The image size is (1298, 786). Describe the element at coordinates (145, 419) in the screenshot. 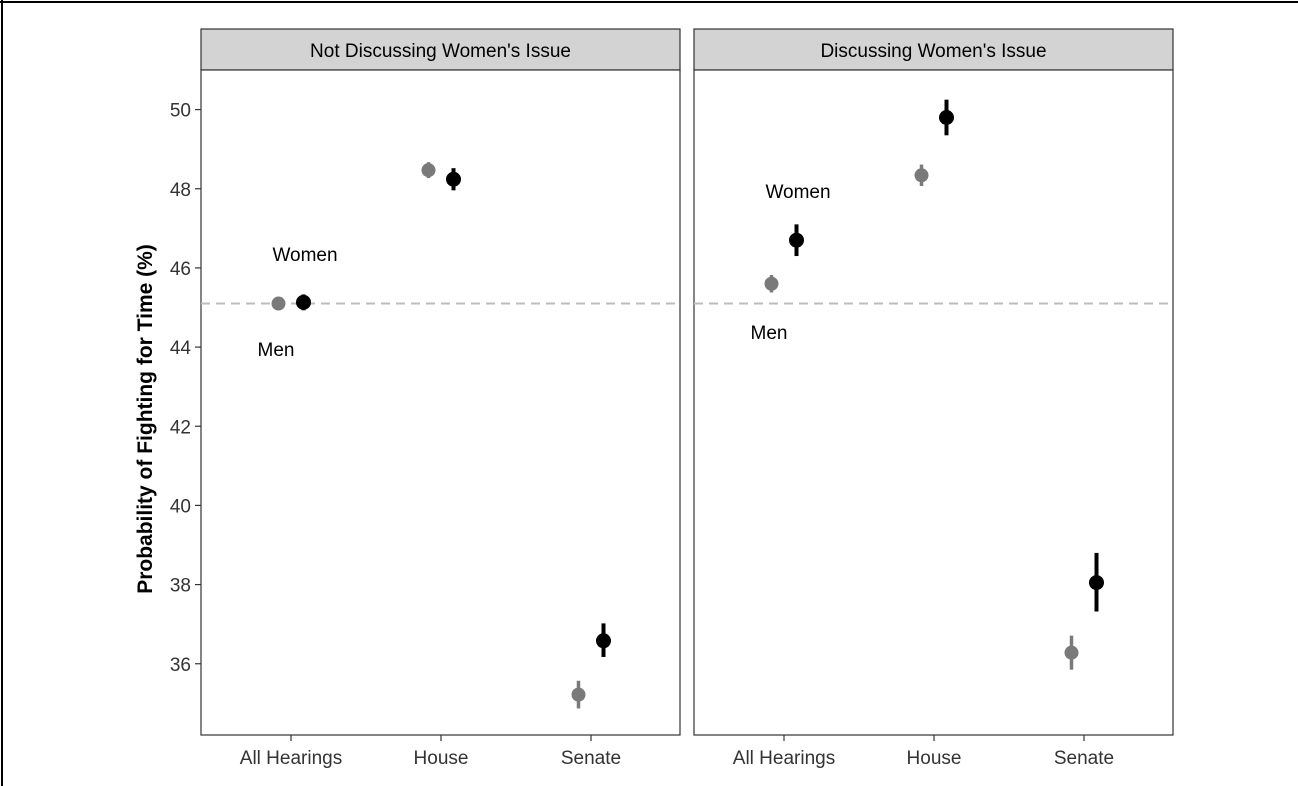

I see `y-axis-title: Probability of Fighting for Time (%)` at that location.